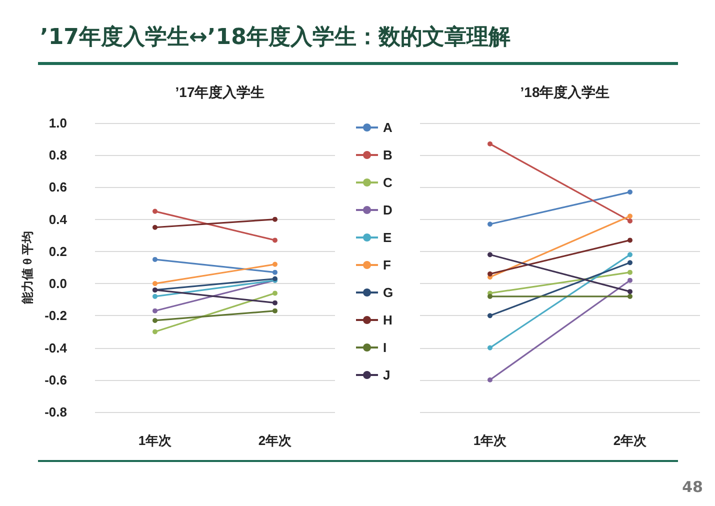  I want to click on legend-label: I, so click(385, 347).